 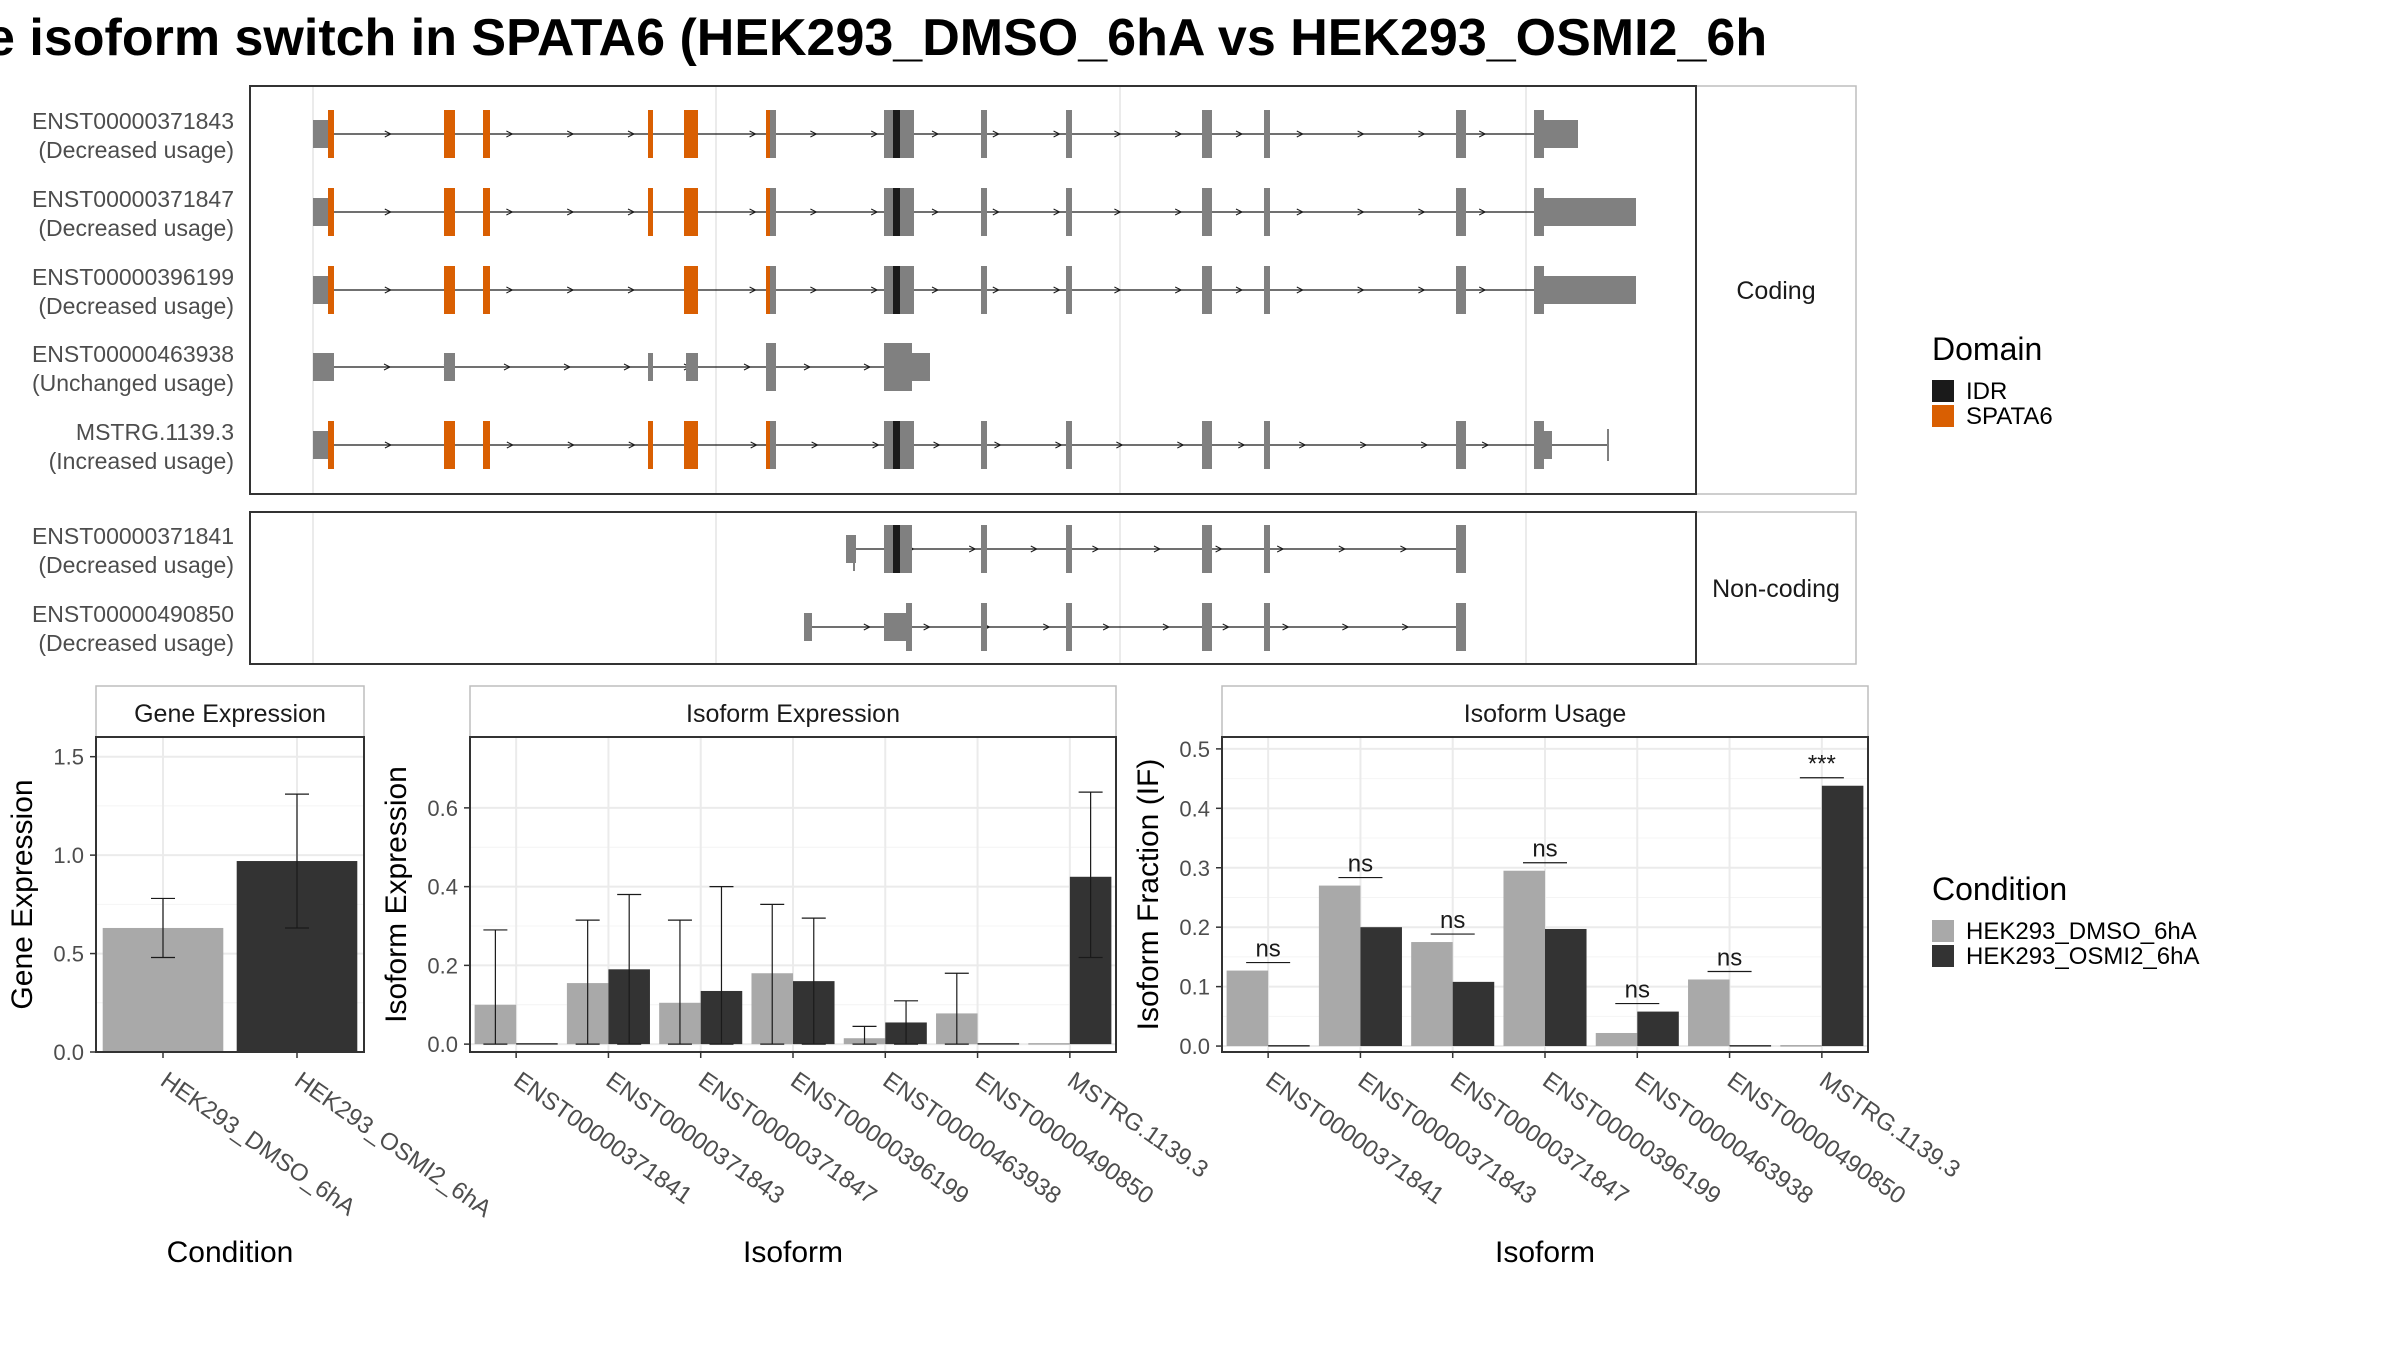 What do you see at coordinates (1729, 957) in the screenshot?
I see `significance-label-5: ns` at bounding box center [1729, 957].